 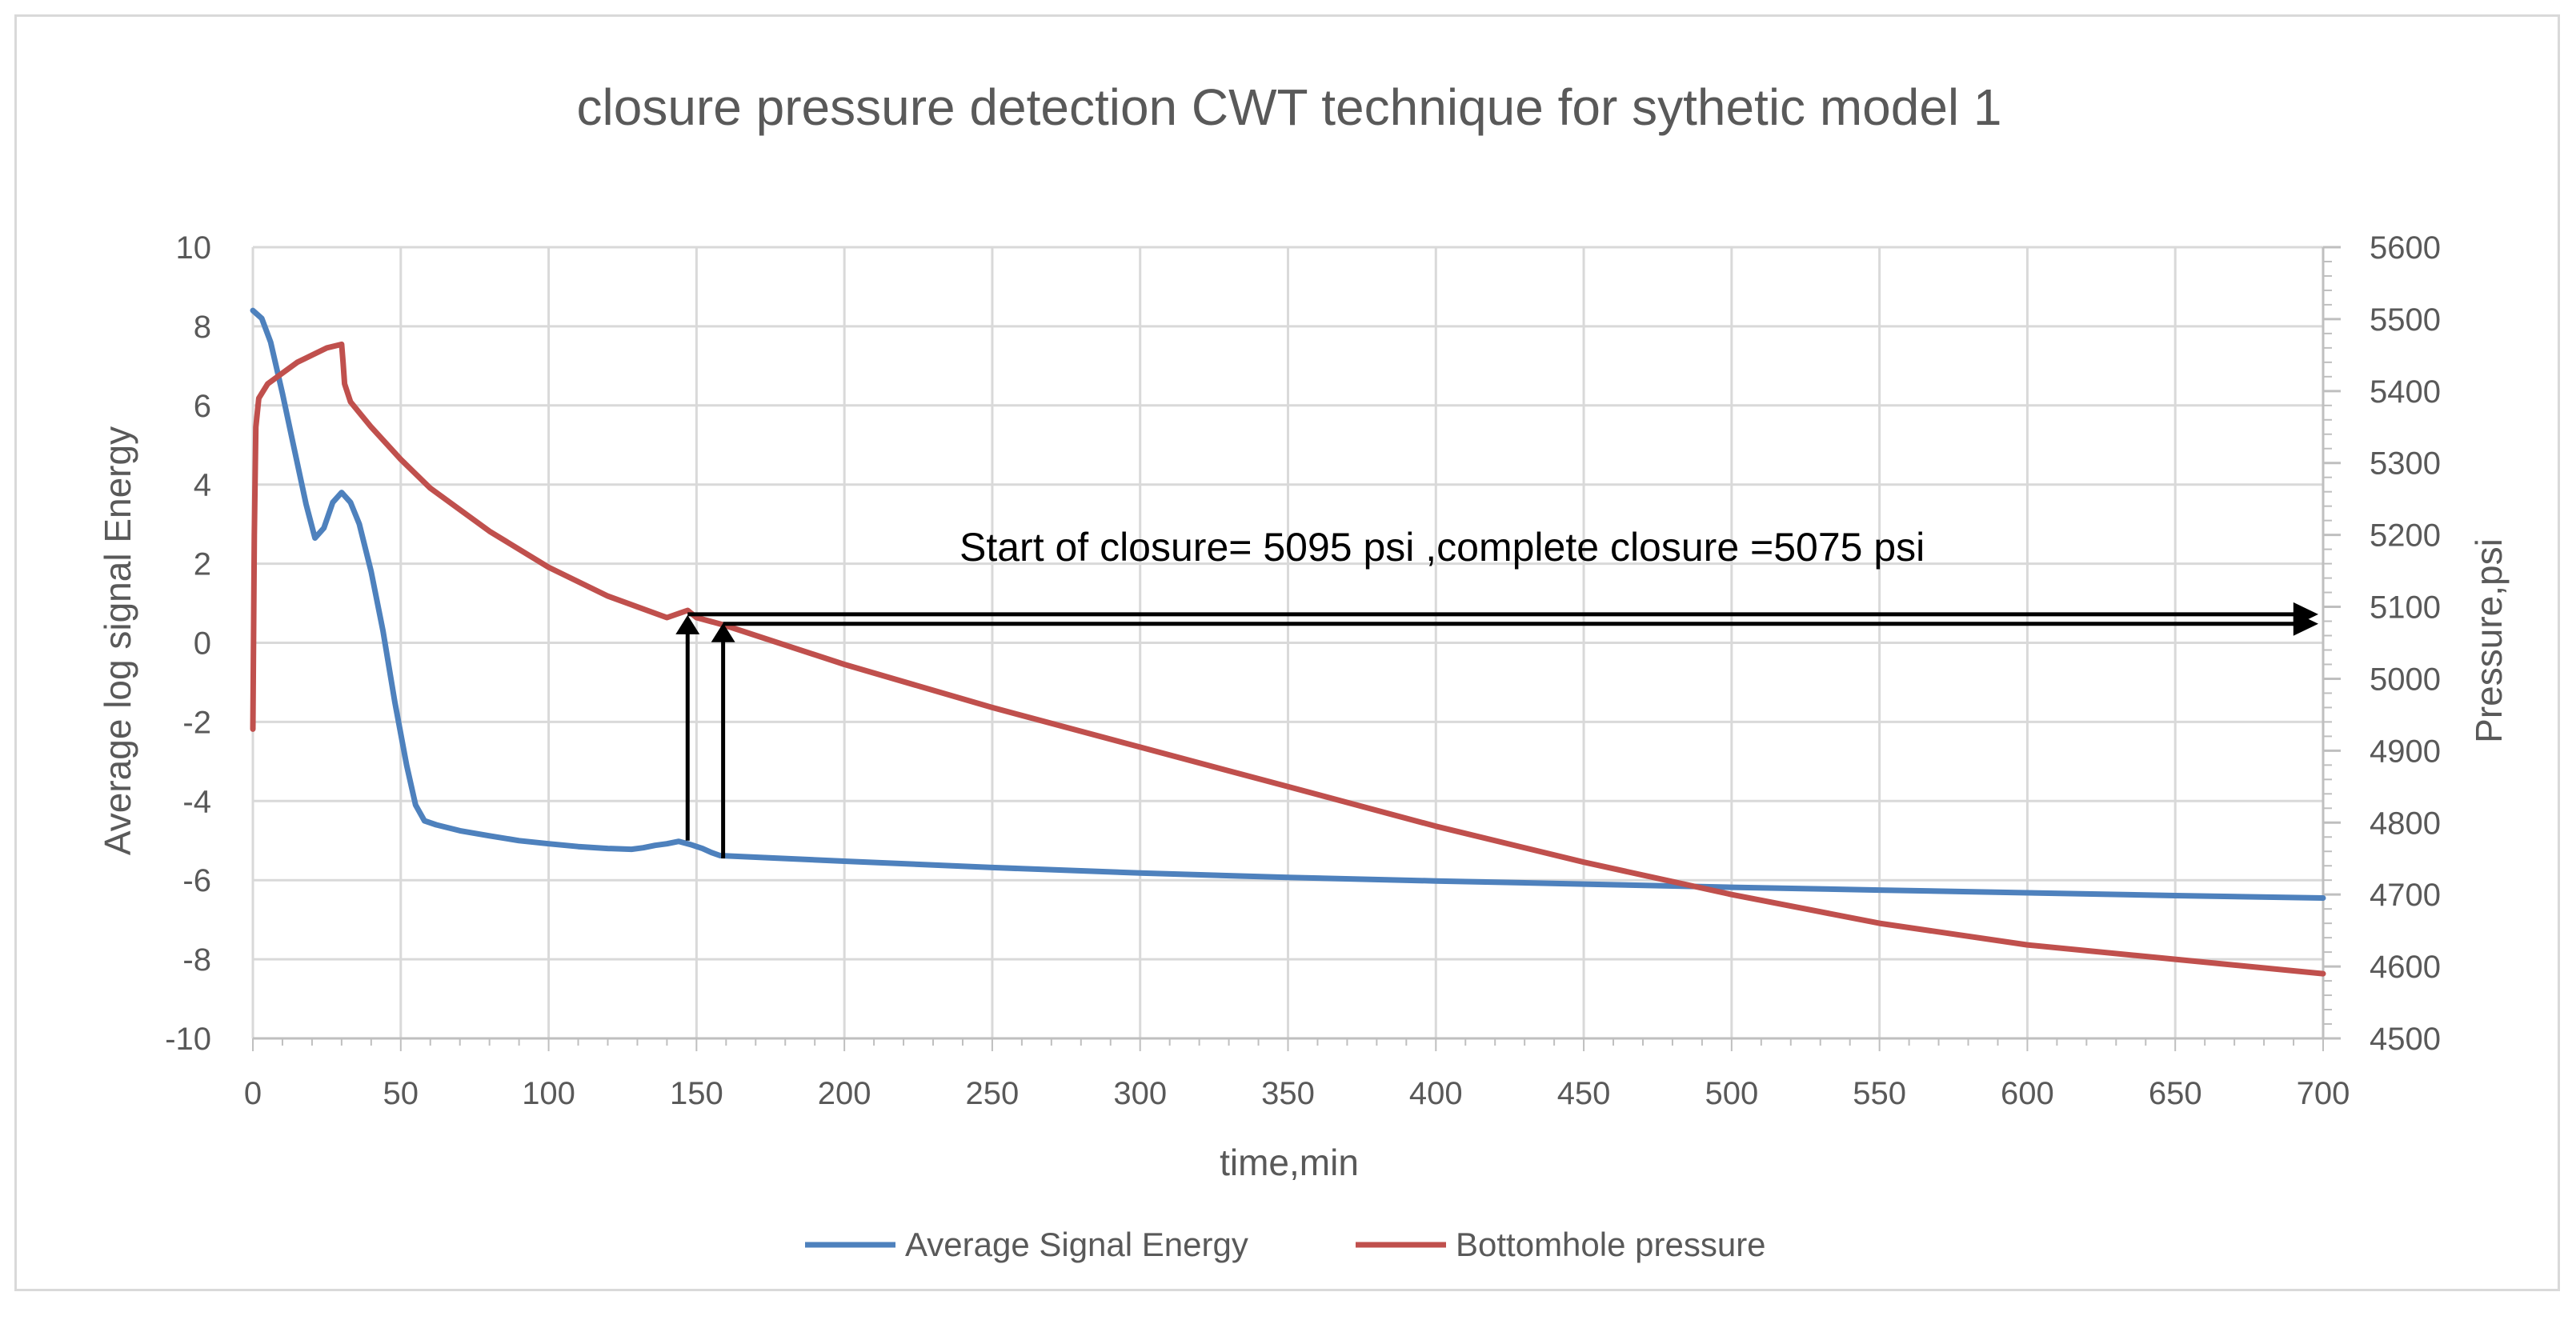 I want to click on y-tick-label--6: -6, so click(x=196, y=880).